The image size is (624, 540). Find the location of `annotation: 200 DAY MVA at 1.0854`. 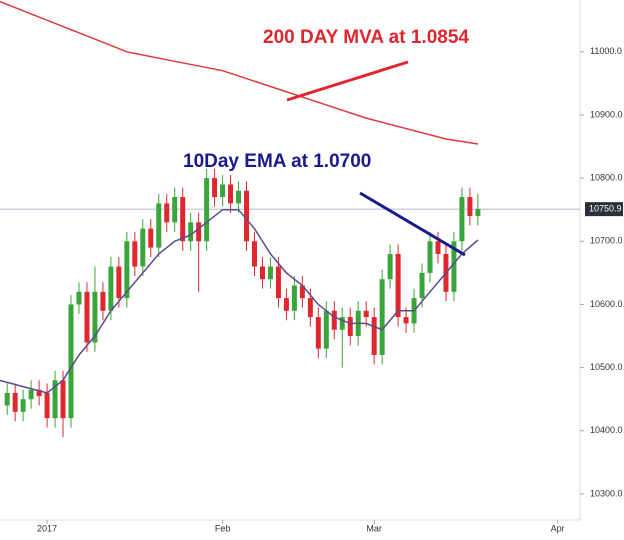

annotation: 200 DAY MVA at 1.0854 is located at coordinates (366, 37).